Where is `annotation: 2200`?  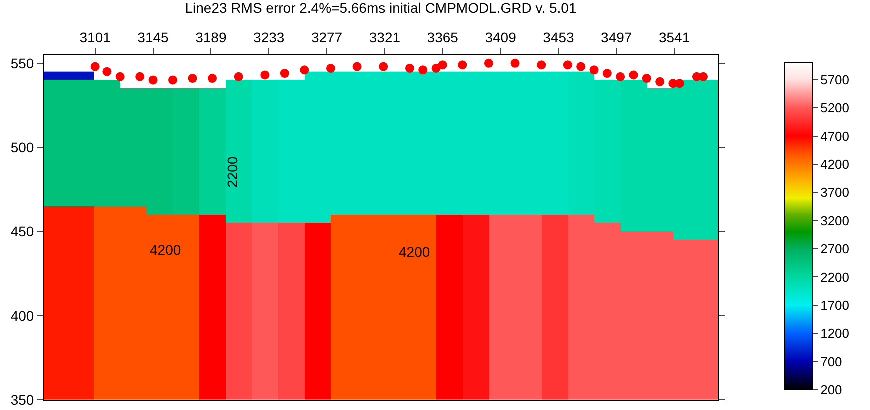
annotation: 2200 is located at coordinates (232, 172).